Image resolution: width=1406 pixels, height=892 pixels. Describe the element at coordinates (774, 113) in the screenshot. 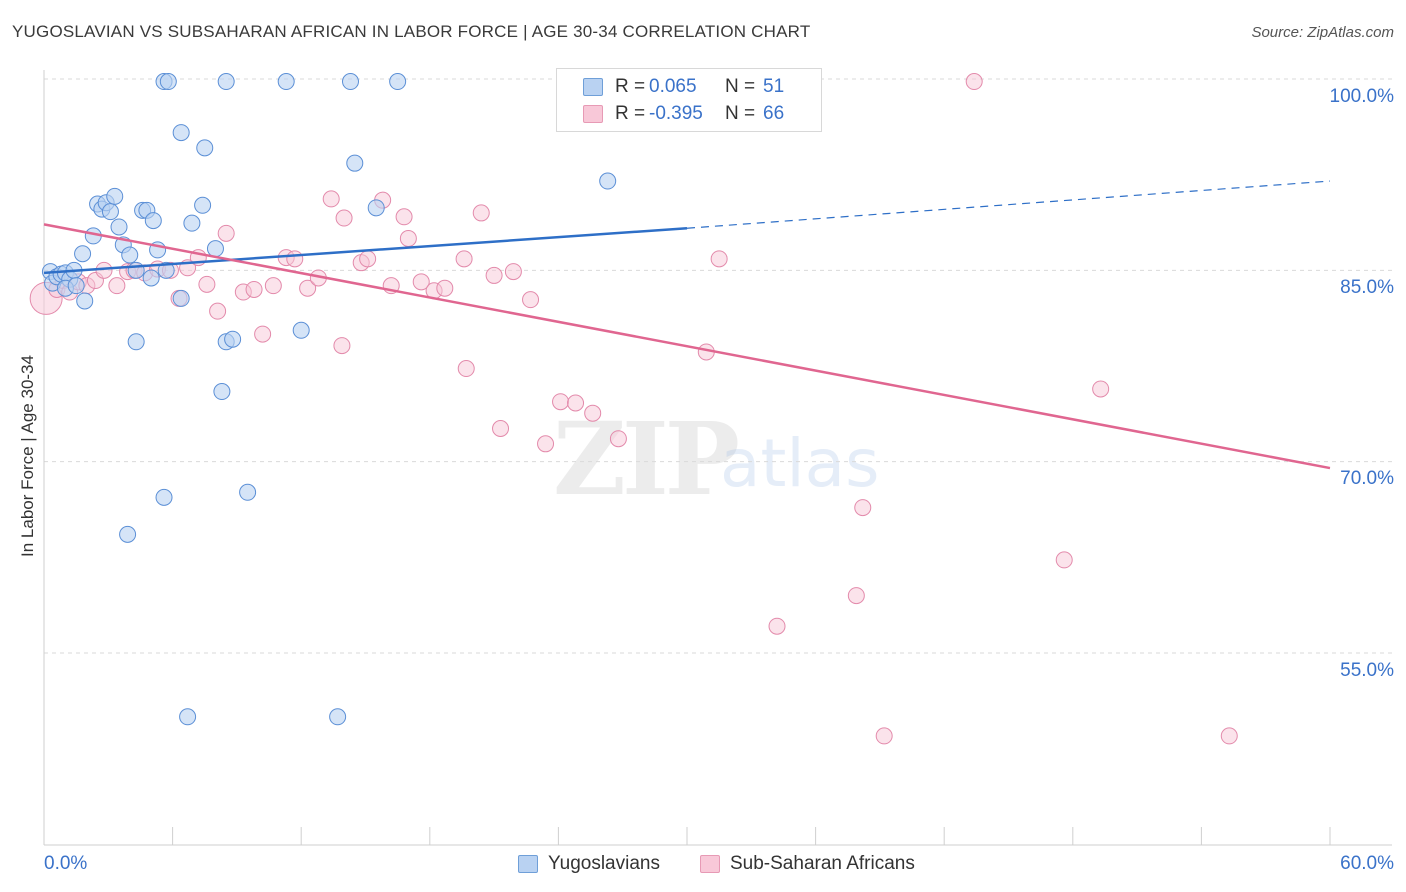

I see `n-value-subsaharan: 66` at that location.